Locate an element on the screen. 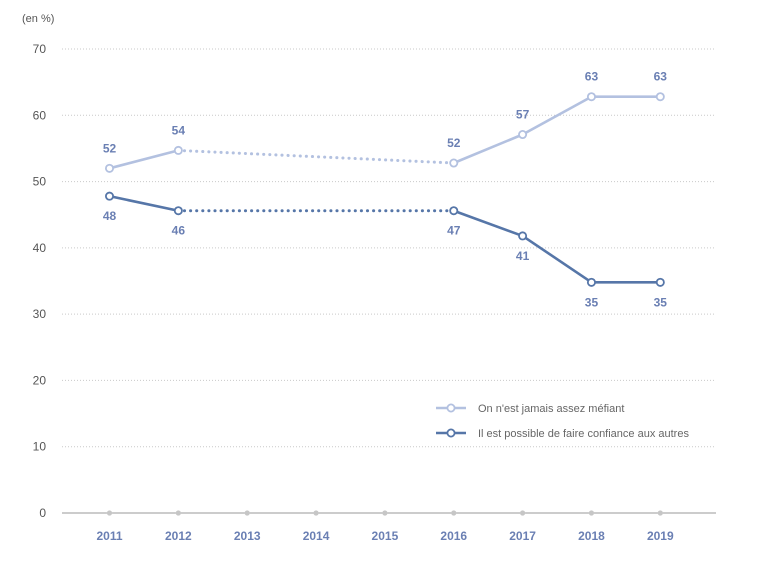 Image resolution: width=766 pixels, height=562 pixels. x-tick-label: 2016 is located at coordinates (453, 536).